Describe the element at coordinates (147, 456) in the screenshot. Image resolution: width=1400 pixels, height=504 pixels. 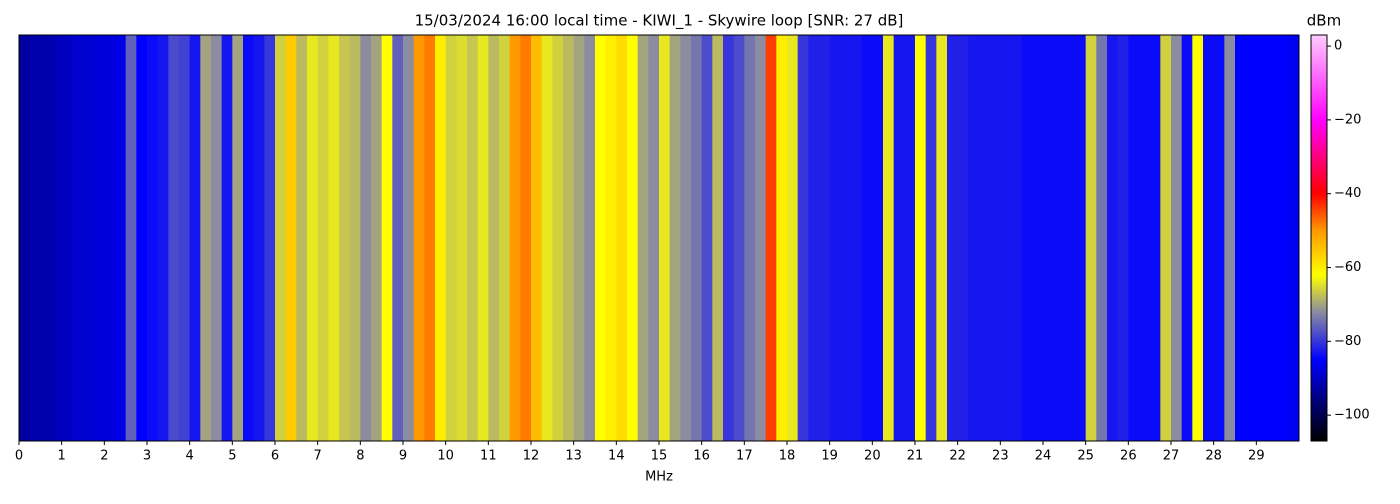
I see `x-tick-label: 3` at that location.